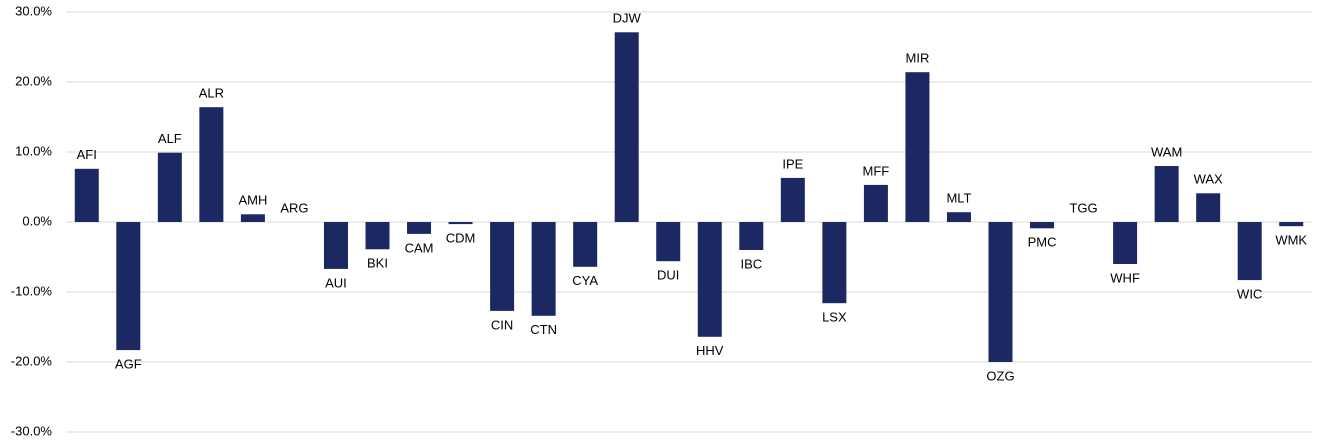 This screenshot has height=443, width=1322. I want to click on category-label: DUI, so click(668, 275).